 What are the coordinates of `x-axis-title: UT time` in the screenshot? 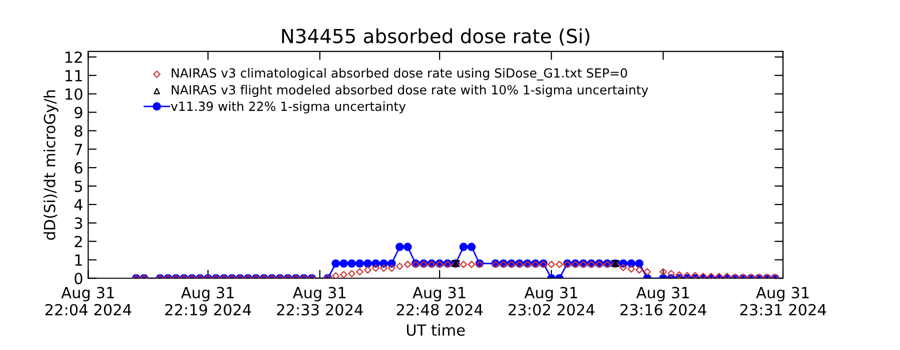 It's located at (435, 330).